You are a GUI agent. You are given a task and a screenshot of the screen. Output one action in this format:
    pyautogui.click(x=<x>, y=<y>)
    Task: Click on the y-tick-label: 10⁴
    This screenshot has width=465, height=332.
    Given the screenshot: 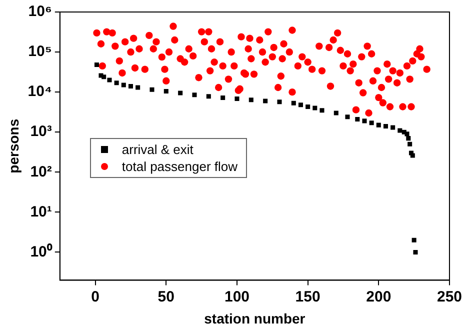 What is the action you would take?
    pyautogui.click(x=40, y=91)
    